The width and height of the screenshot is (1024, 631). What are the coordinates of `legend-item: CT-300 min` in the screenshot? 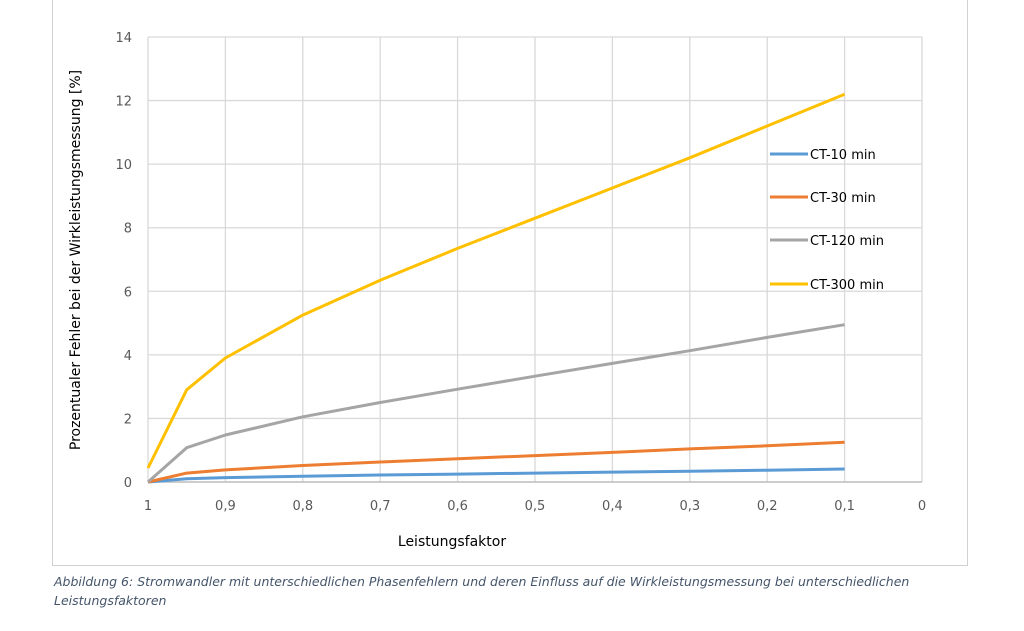 It's located at (827, 285).